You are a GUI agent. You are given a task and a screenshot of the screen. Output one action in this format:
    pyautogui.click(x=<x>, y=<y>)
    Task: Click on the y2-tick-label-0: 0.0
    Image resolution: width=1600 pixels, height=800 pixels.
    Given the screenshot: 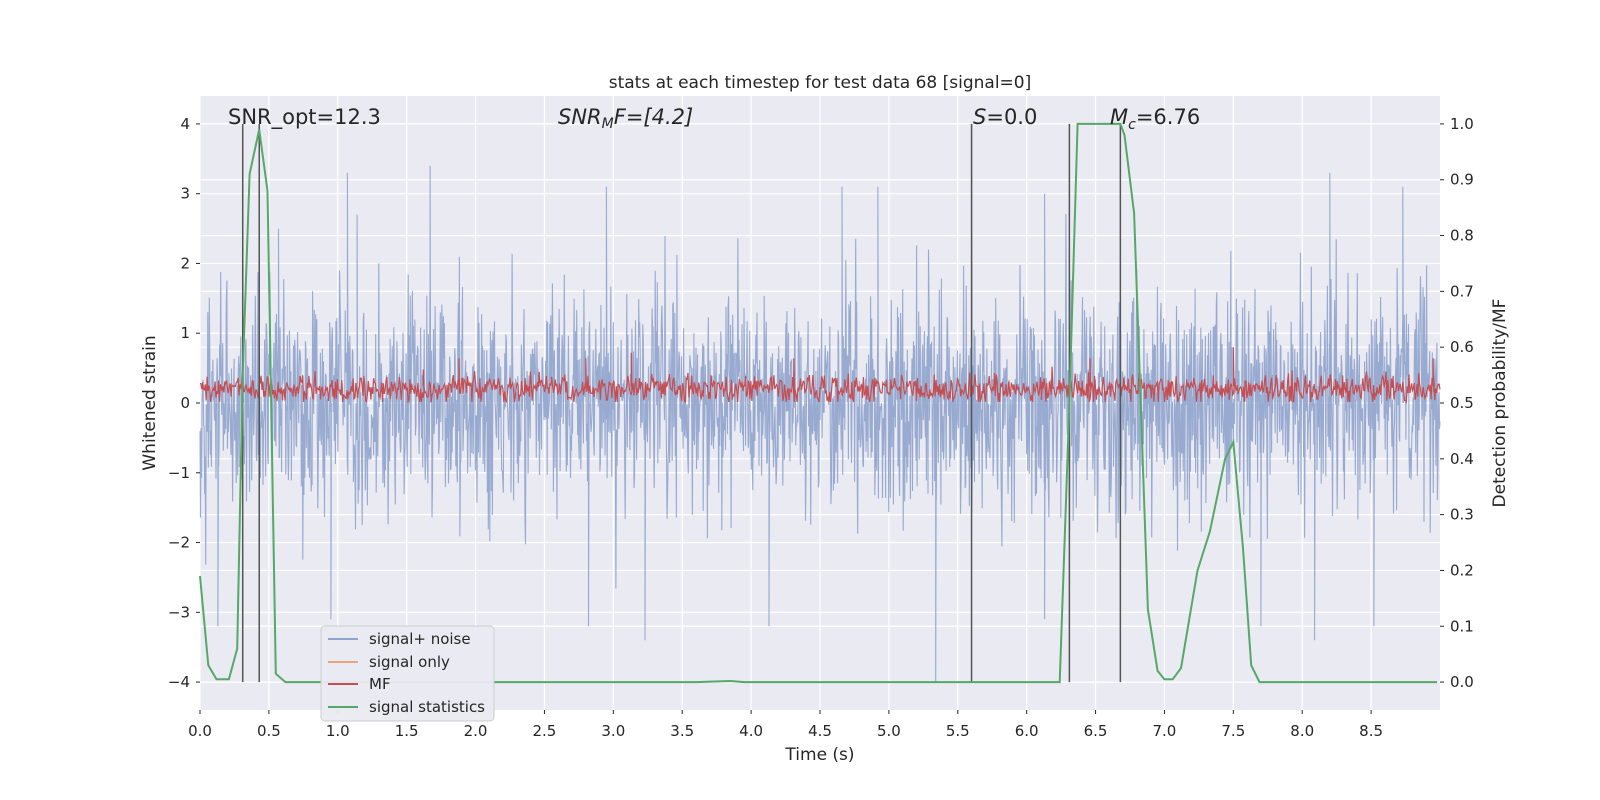 What is the action you would take?
    pyautogui.click(x=1462, y=682)
    